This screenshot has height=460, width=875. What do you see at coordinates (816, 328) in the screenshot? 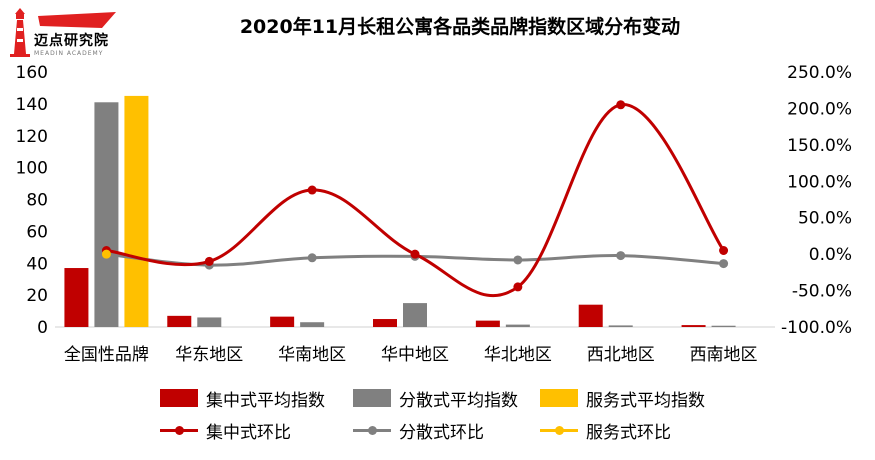
I see `y-tick-label-right: -100.0%` at bounding box center [816, 328].